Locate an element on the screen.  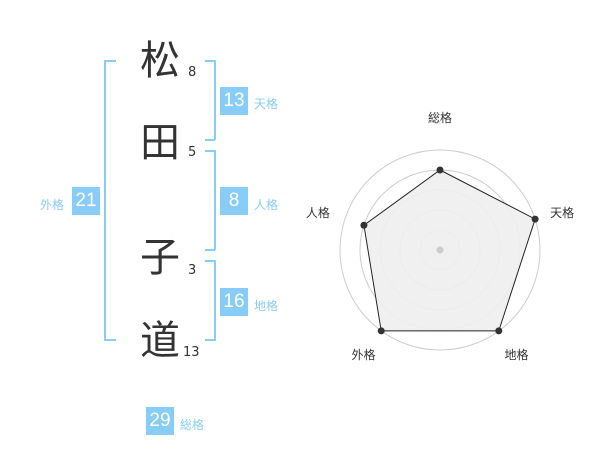
radar-axis-label: 外格 is located at coordinates (363, 354).